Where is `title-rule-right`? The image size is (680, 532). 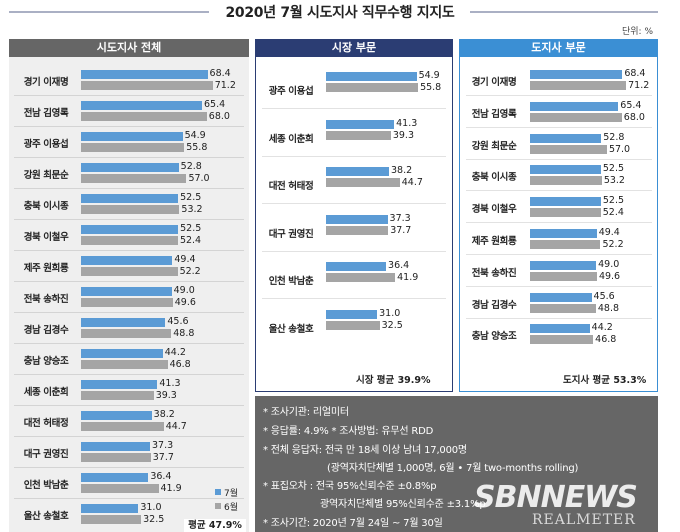
title-rule-right is located at coordinates (564, 12).